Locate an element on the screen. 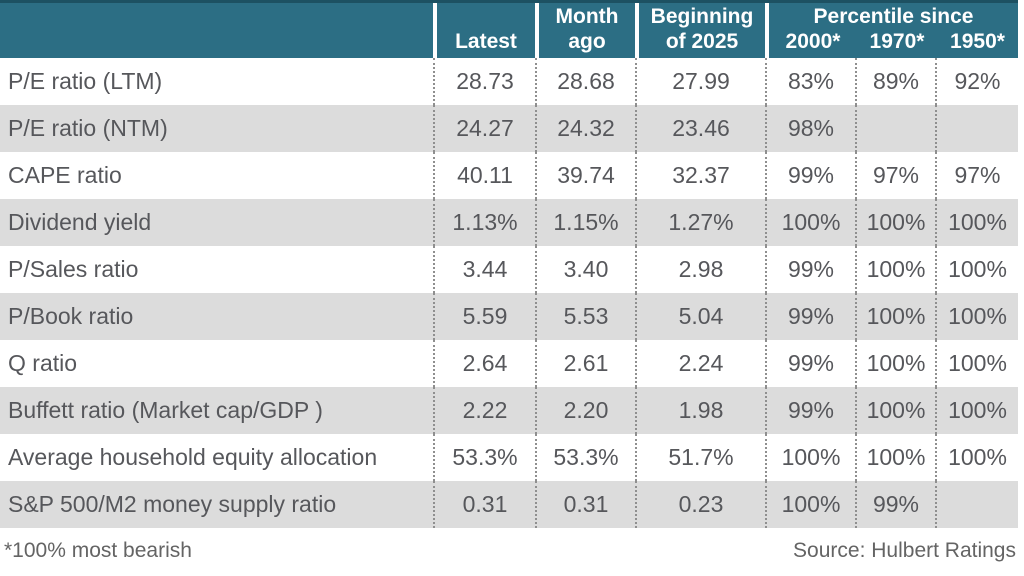 Image resolution: width=1024 pixels, height=576 pixels. latest-value: 53.3% is located at coordinates (484, 457).